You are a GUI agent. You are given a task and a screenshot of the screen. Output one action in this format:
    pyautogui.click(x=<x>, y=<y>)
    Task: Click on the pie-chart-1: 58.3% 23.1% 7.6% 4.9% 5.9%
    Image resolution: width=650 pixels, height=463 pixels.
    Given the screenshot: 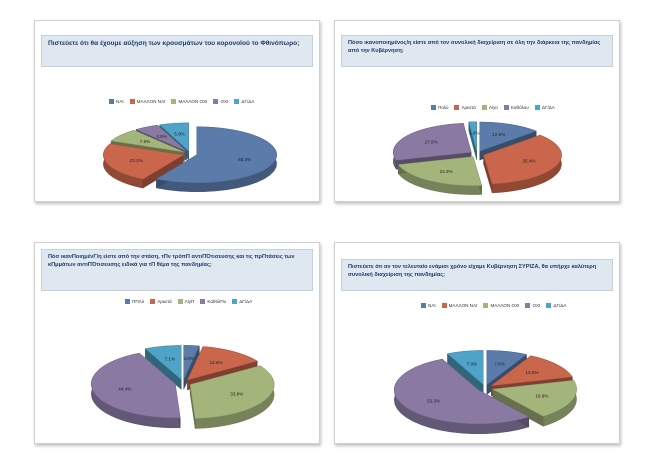 What is the action you would take?
    pyautogui.click(x=190, y=157)
    